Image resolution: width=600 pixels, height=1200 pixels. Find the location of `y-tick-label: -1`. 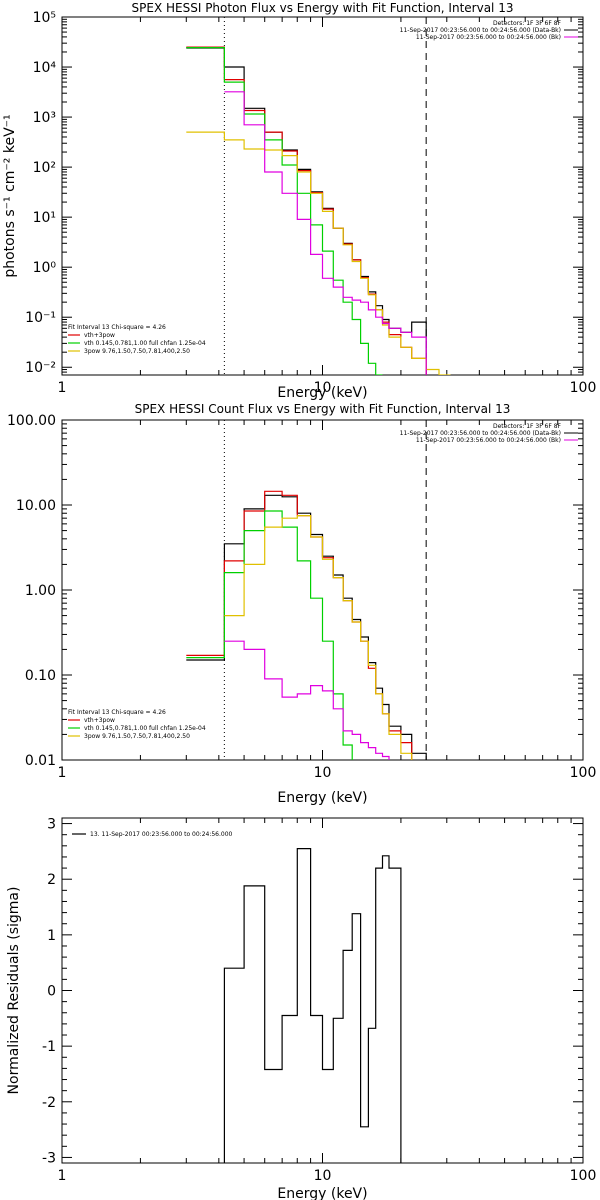

y-tick-label: -1 is located at coordinates (49, 1047).